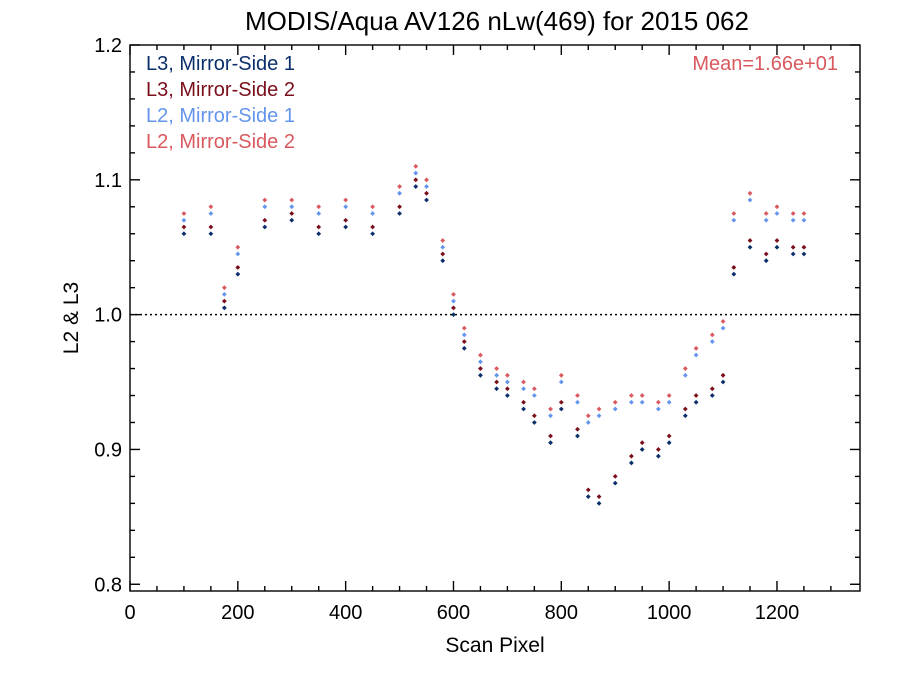 This screenshot has width=900, height=675. What do you see at coordinates (237, 613) in the screenshot?
I see `x-tick-label: 200` at bounding box center [237, 613].